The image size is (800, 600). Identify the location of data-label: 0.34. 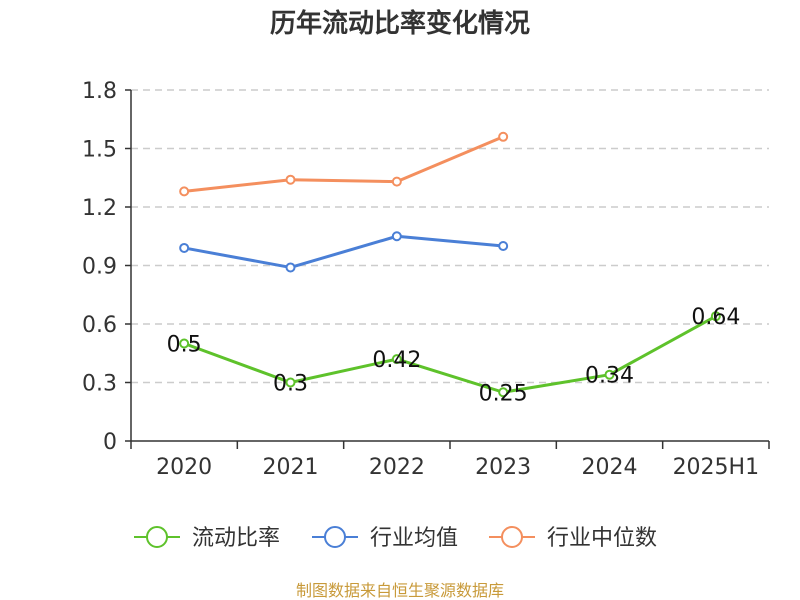
(609, 376).